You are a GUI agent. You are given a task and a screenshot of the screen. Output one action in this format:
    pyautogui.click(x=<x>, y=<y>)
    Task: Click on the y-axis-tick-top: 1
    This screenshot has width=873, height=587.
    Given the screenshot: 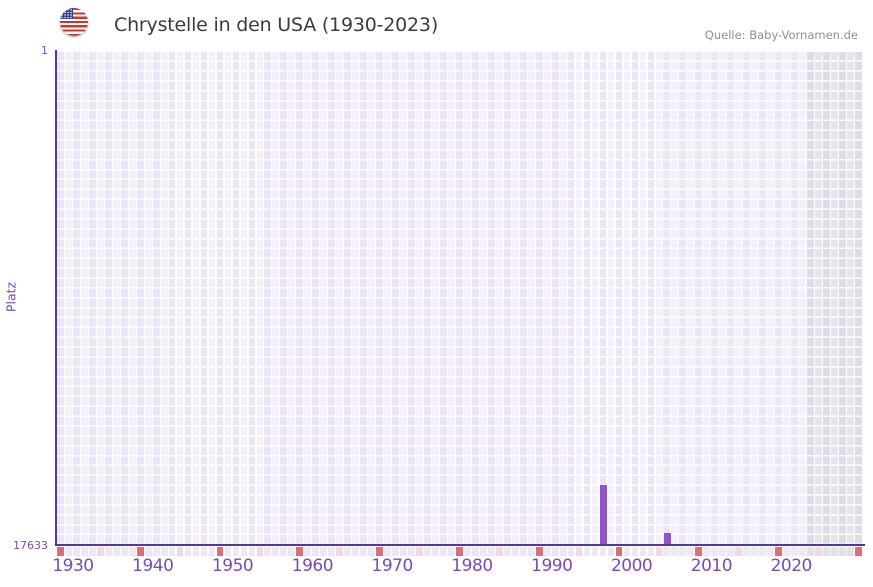 What is the action you would take?
    pyautogui.click(x=44, y=50)
    